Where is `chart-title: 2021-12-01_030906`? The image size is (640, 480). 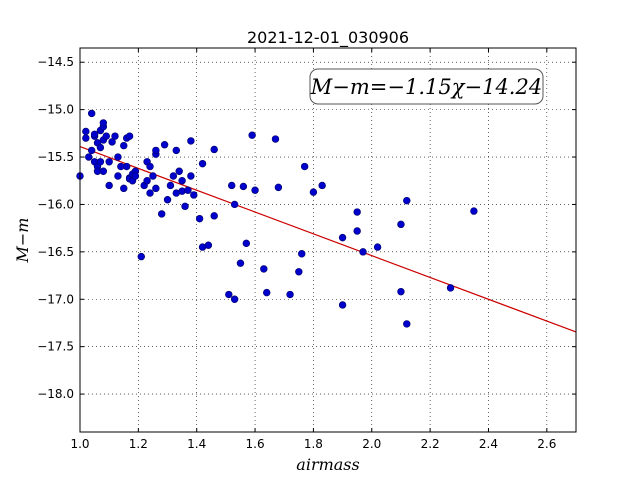 chart-title: 2021-12-01_030906 is located at coordinates (328, 38).